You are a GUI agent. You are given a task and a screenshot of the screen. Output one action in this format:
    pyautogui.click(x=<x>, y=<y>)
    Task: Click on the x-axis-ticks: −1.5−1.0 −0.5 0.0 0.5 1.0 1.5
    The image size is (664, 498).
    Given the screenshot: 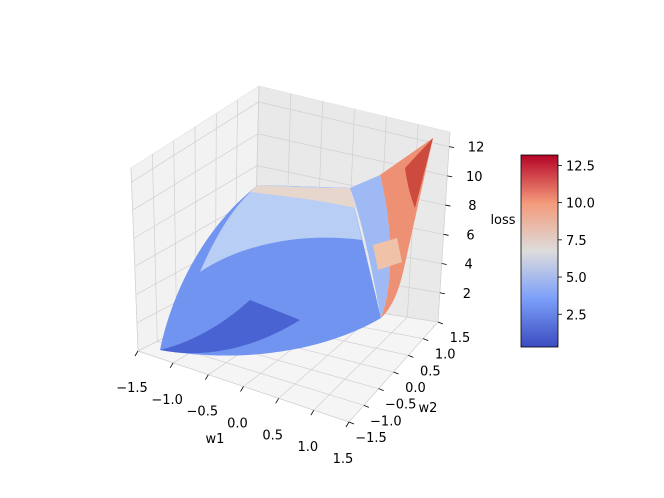 What is the action you would take?
    pyautogui.click(x=235, y=408)
    